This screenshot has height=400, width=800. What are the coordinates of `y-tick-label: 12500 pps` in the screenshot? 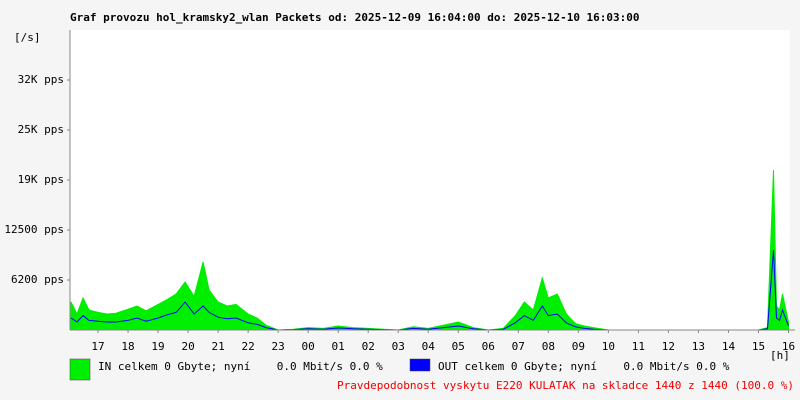 It's located at (34, 229).